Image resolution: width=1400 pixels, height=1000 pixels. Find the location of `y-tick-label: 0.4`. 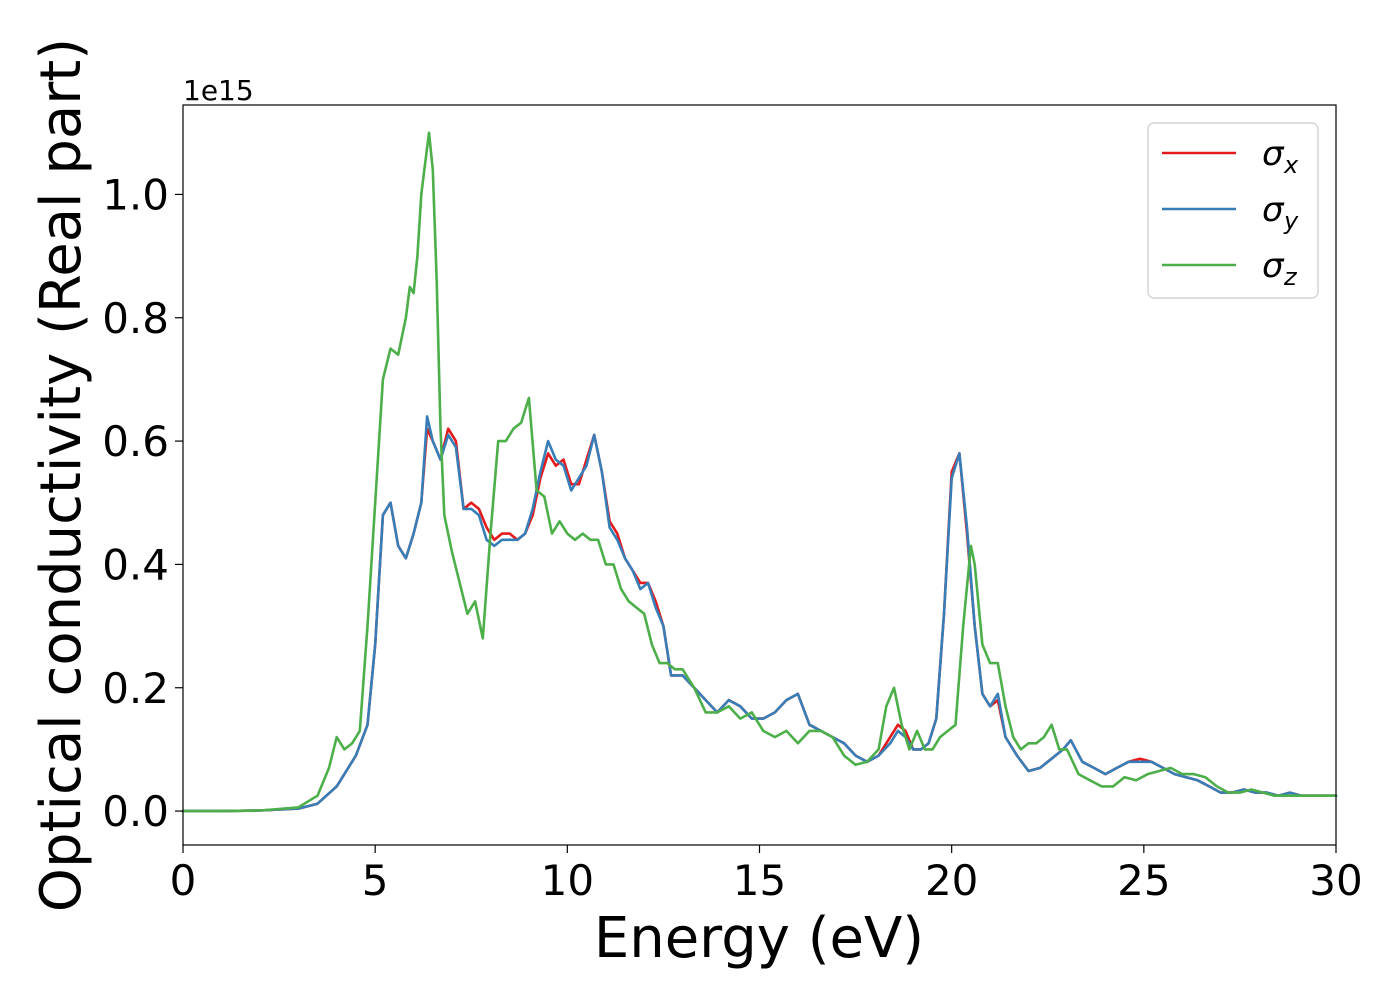

y-tick-label: 0.4 is located at coordinates (135, 564).